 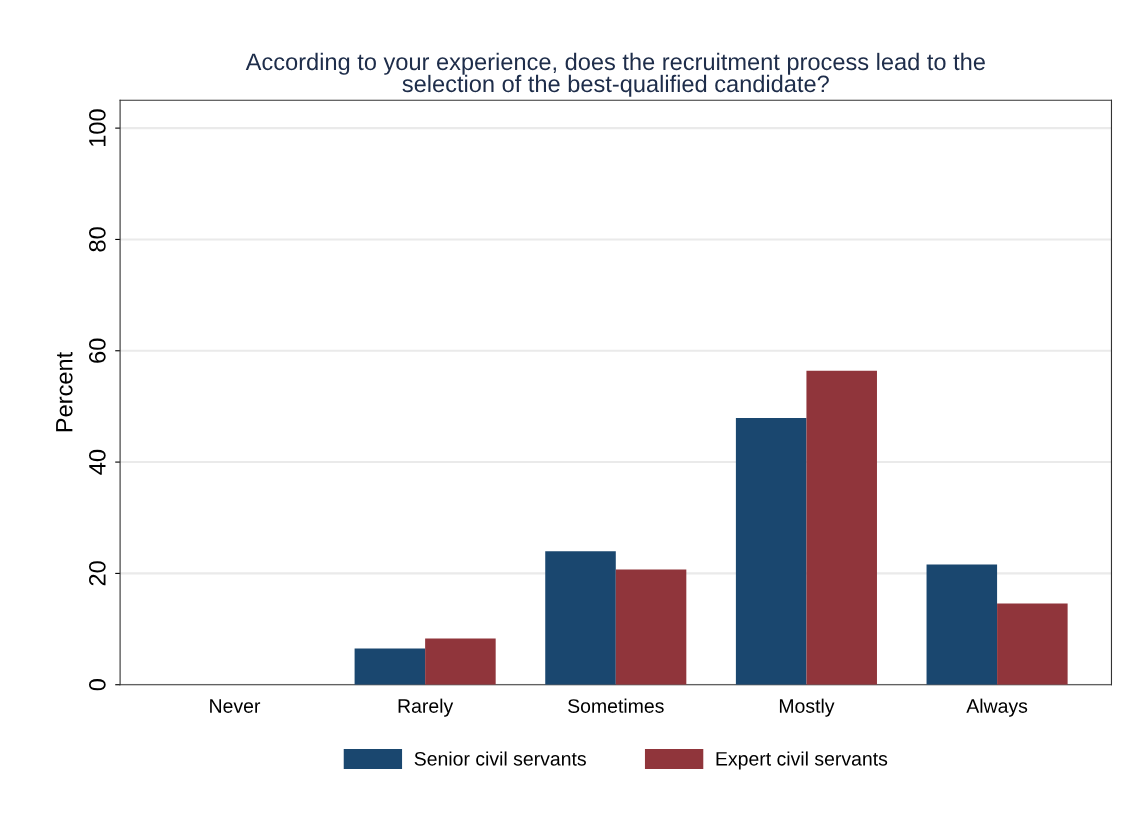 I want to click on x-tick-label: Rarely, so click(x=426, y=707).